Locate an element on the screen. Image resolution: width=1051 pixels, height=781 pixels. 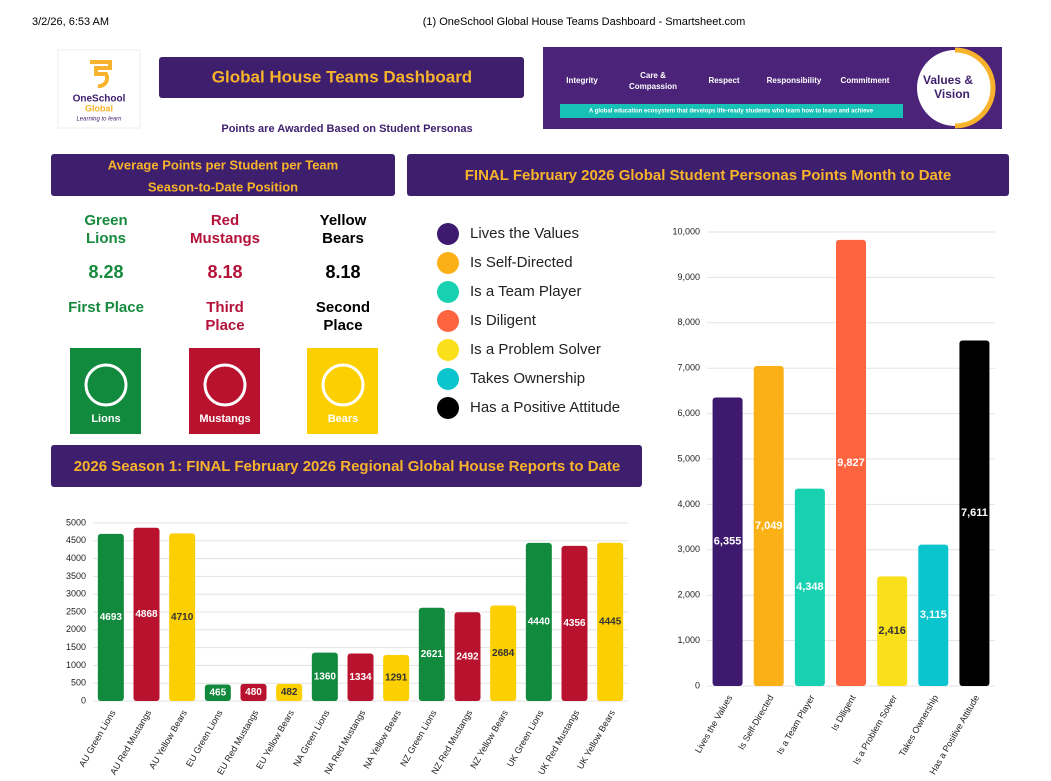
x-tick-label: Is Self-Directed is located at coordinates (755, 722).